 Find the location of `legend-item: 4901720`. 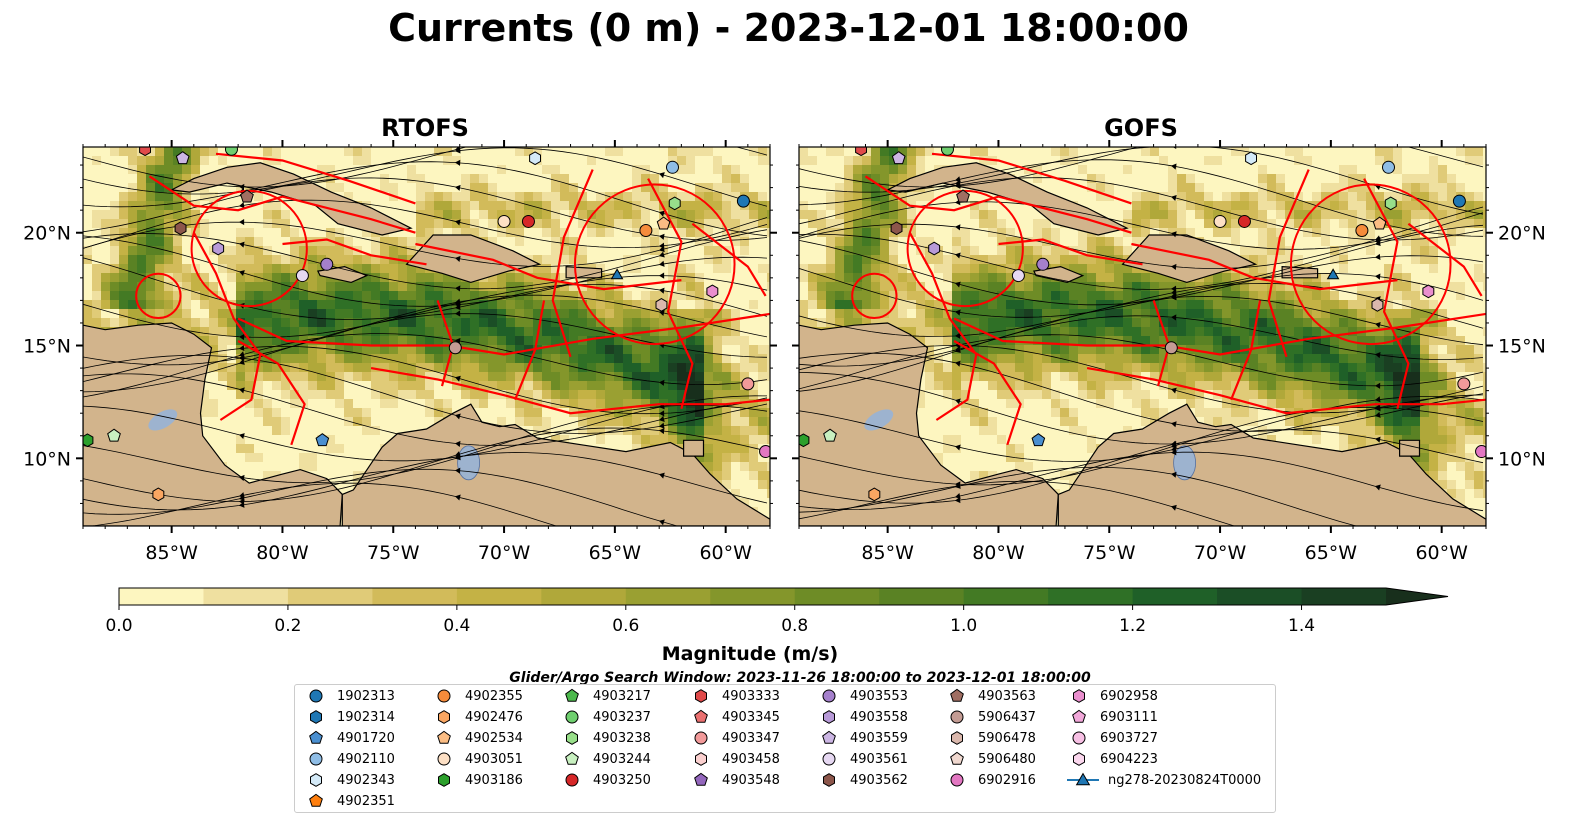

legend-item: 4901720 is located at coordinates (349, 738).